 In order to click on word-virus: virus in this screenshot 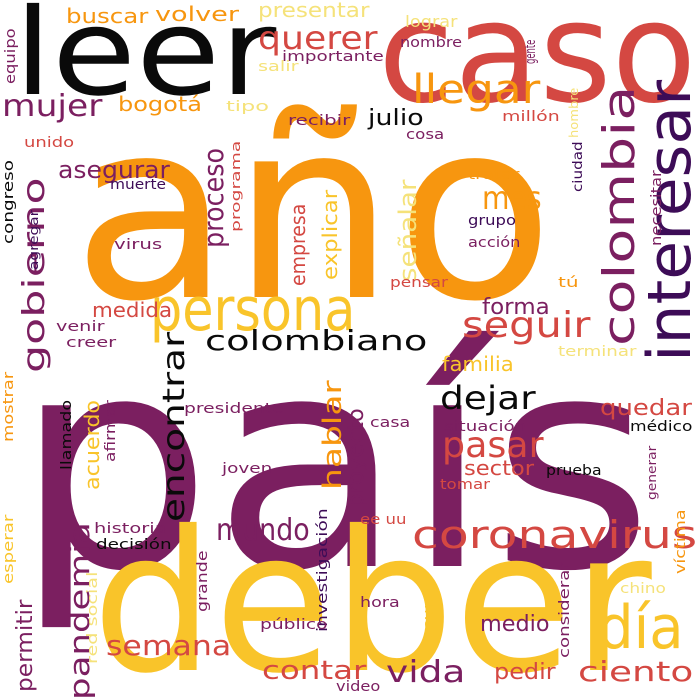, I will do `click(138, 245)`.